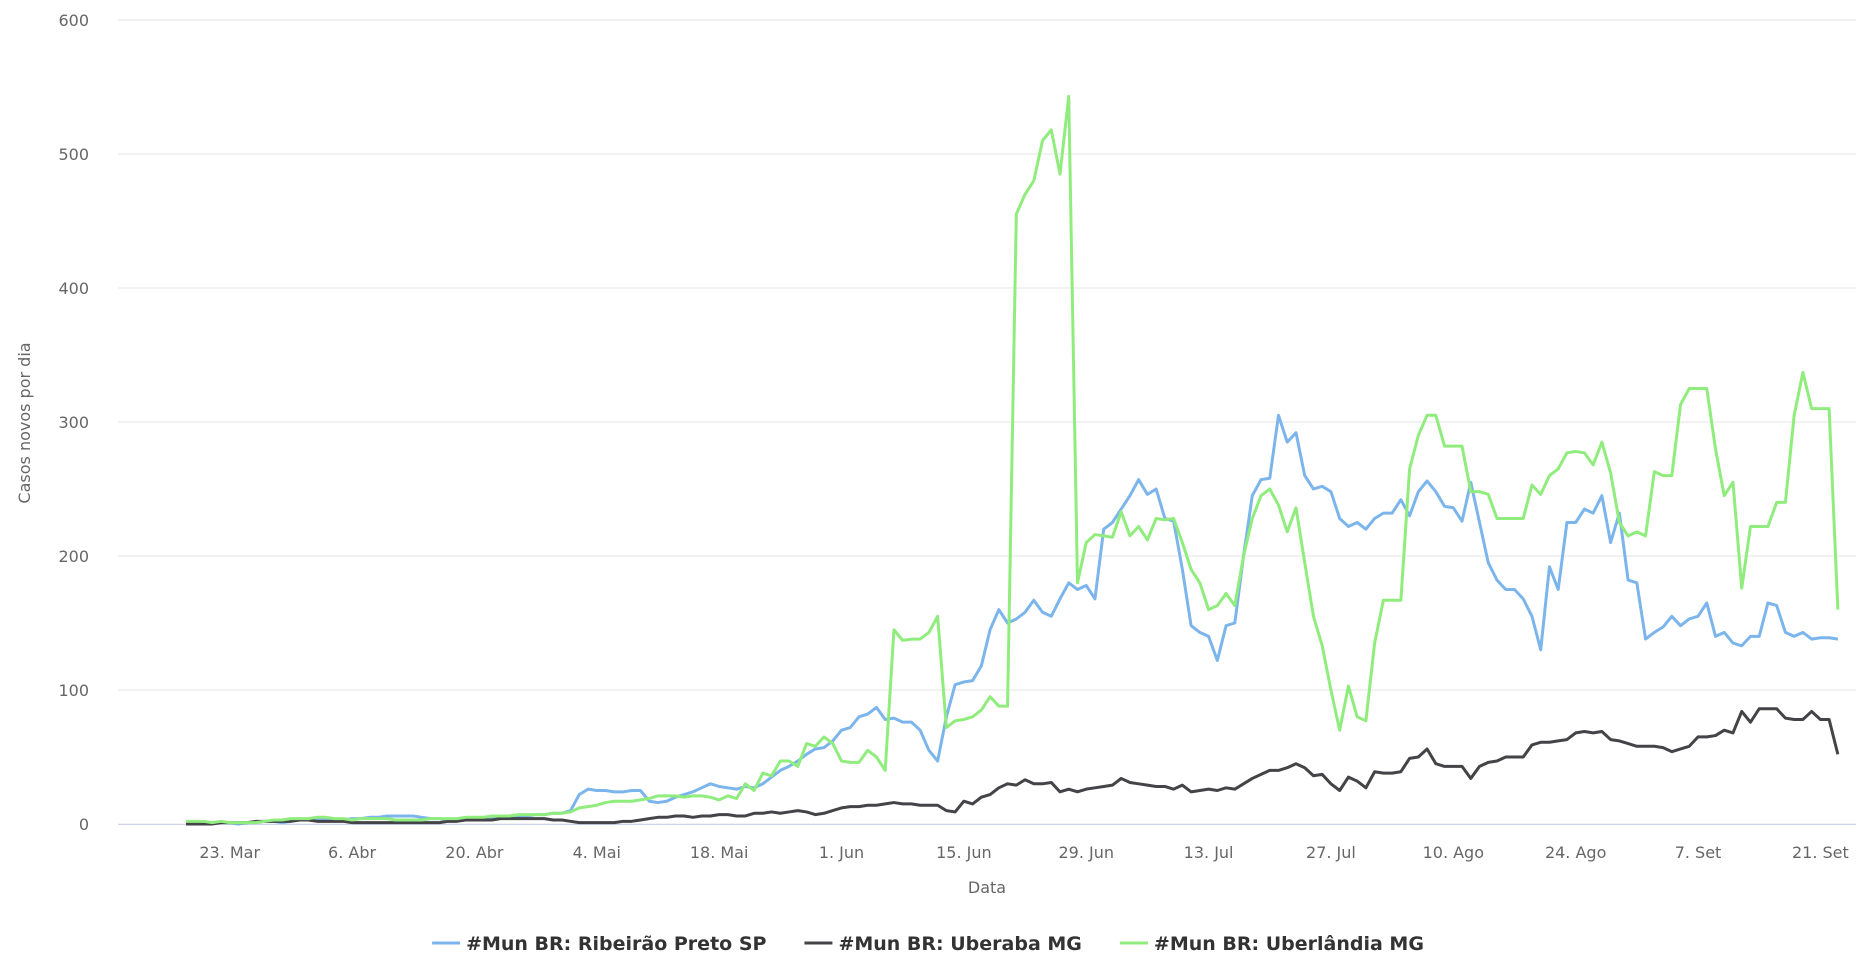 The image size is (1856, 962). What do you see at coordinates (73, 20) in the screenshot?
I see `y-tick-label: 600` at bounding box center [73, 20].